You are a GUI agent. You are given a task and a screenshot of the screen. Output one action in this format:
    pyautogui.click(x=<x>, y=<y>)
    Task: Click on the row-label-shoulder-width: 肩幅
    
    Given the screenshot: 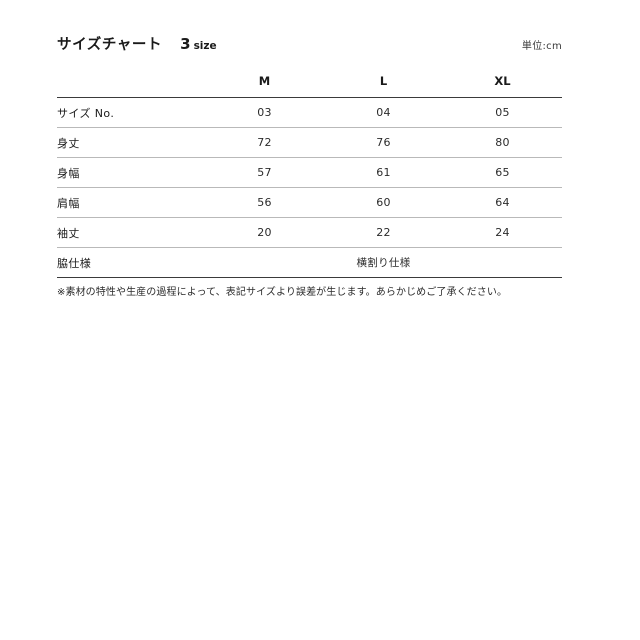 What is the action you would take?
    pyautogui.click(x=68, y=203)
    